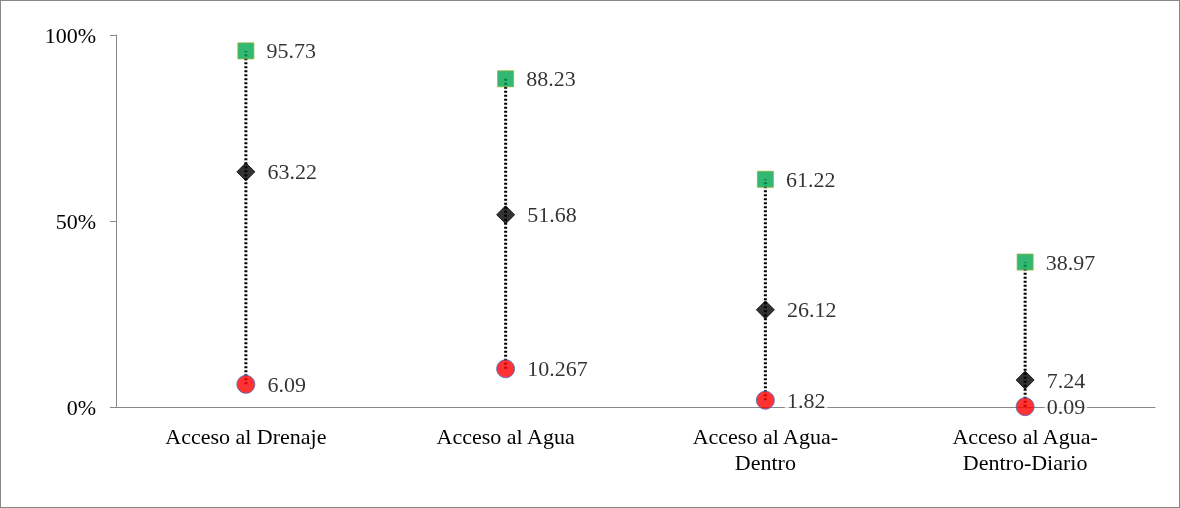 The image size is (1180, 508). Describe the element at coordinates (1066, 407) in the screenshot. I see `data-label: 0.09` at that location.